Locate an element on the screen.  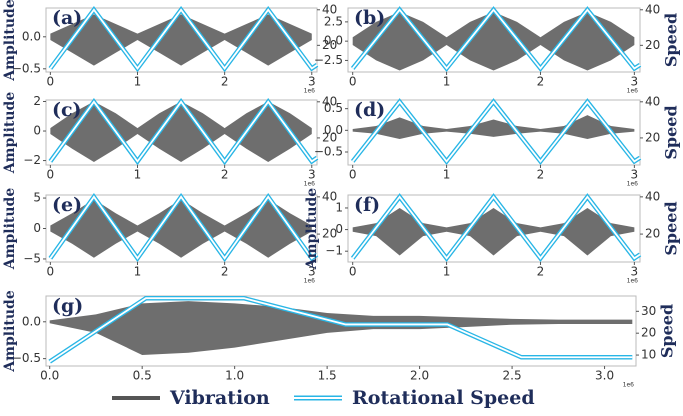
panel-label: (f) is located at coordinates (367, 205).